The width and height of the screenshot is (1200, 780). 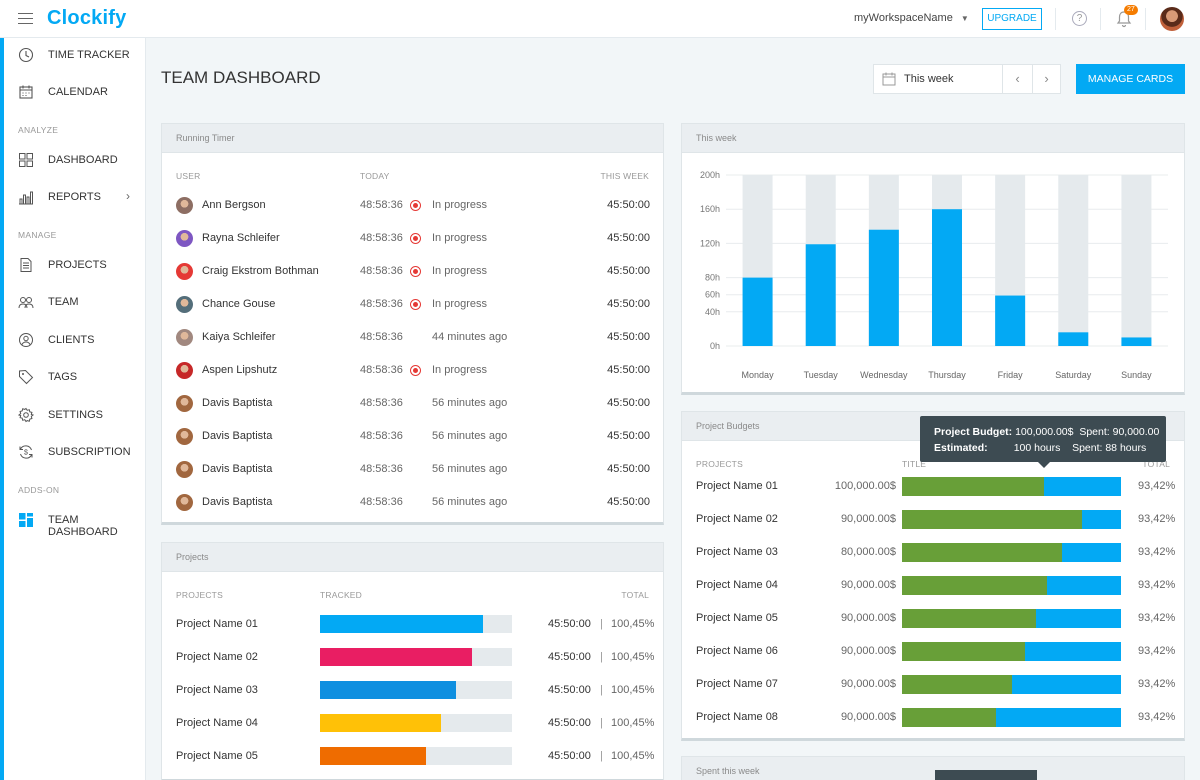 What do you see at coordinates (973, 432) in the screenshot?
I see `tooltip-budget-label: Project Budget:` at bounding box center [973, 432].